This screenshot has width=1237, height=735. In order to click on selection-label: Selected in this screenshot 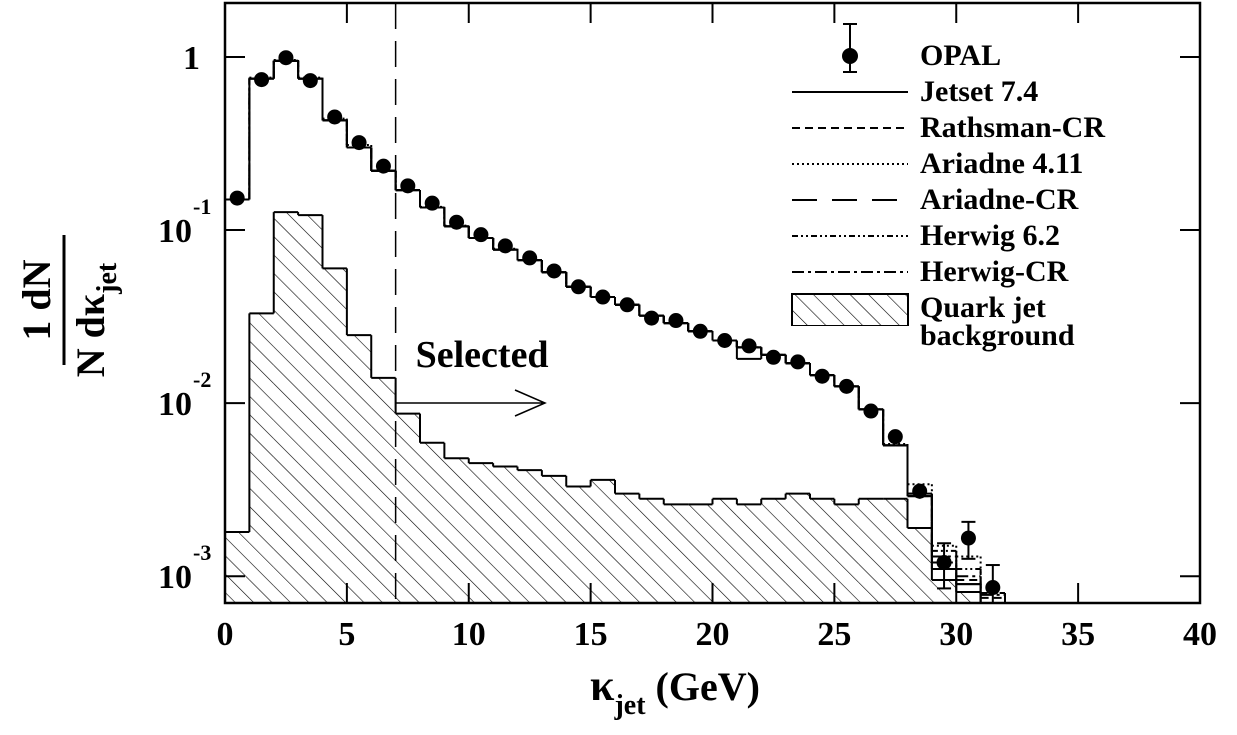, I will do `click(482, 355)`.